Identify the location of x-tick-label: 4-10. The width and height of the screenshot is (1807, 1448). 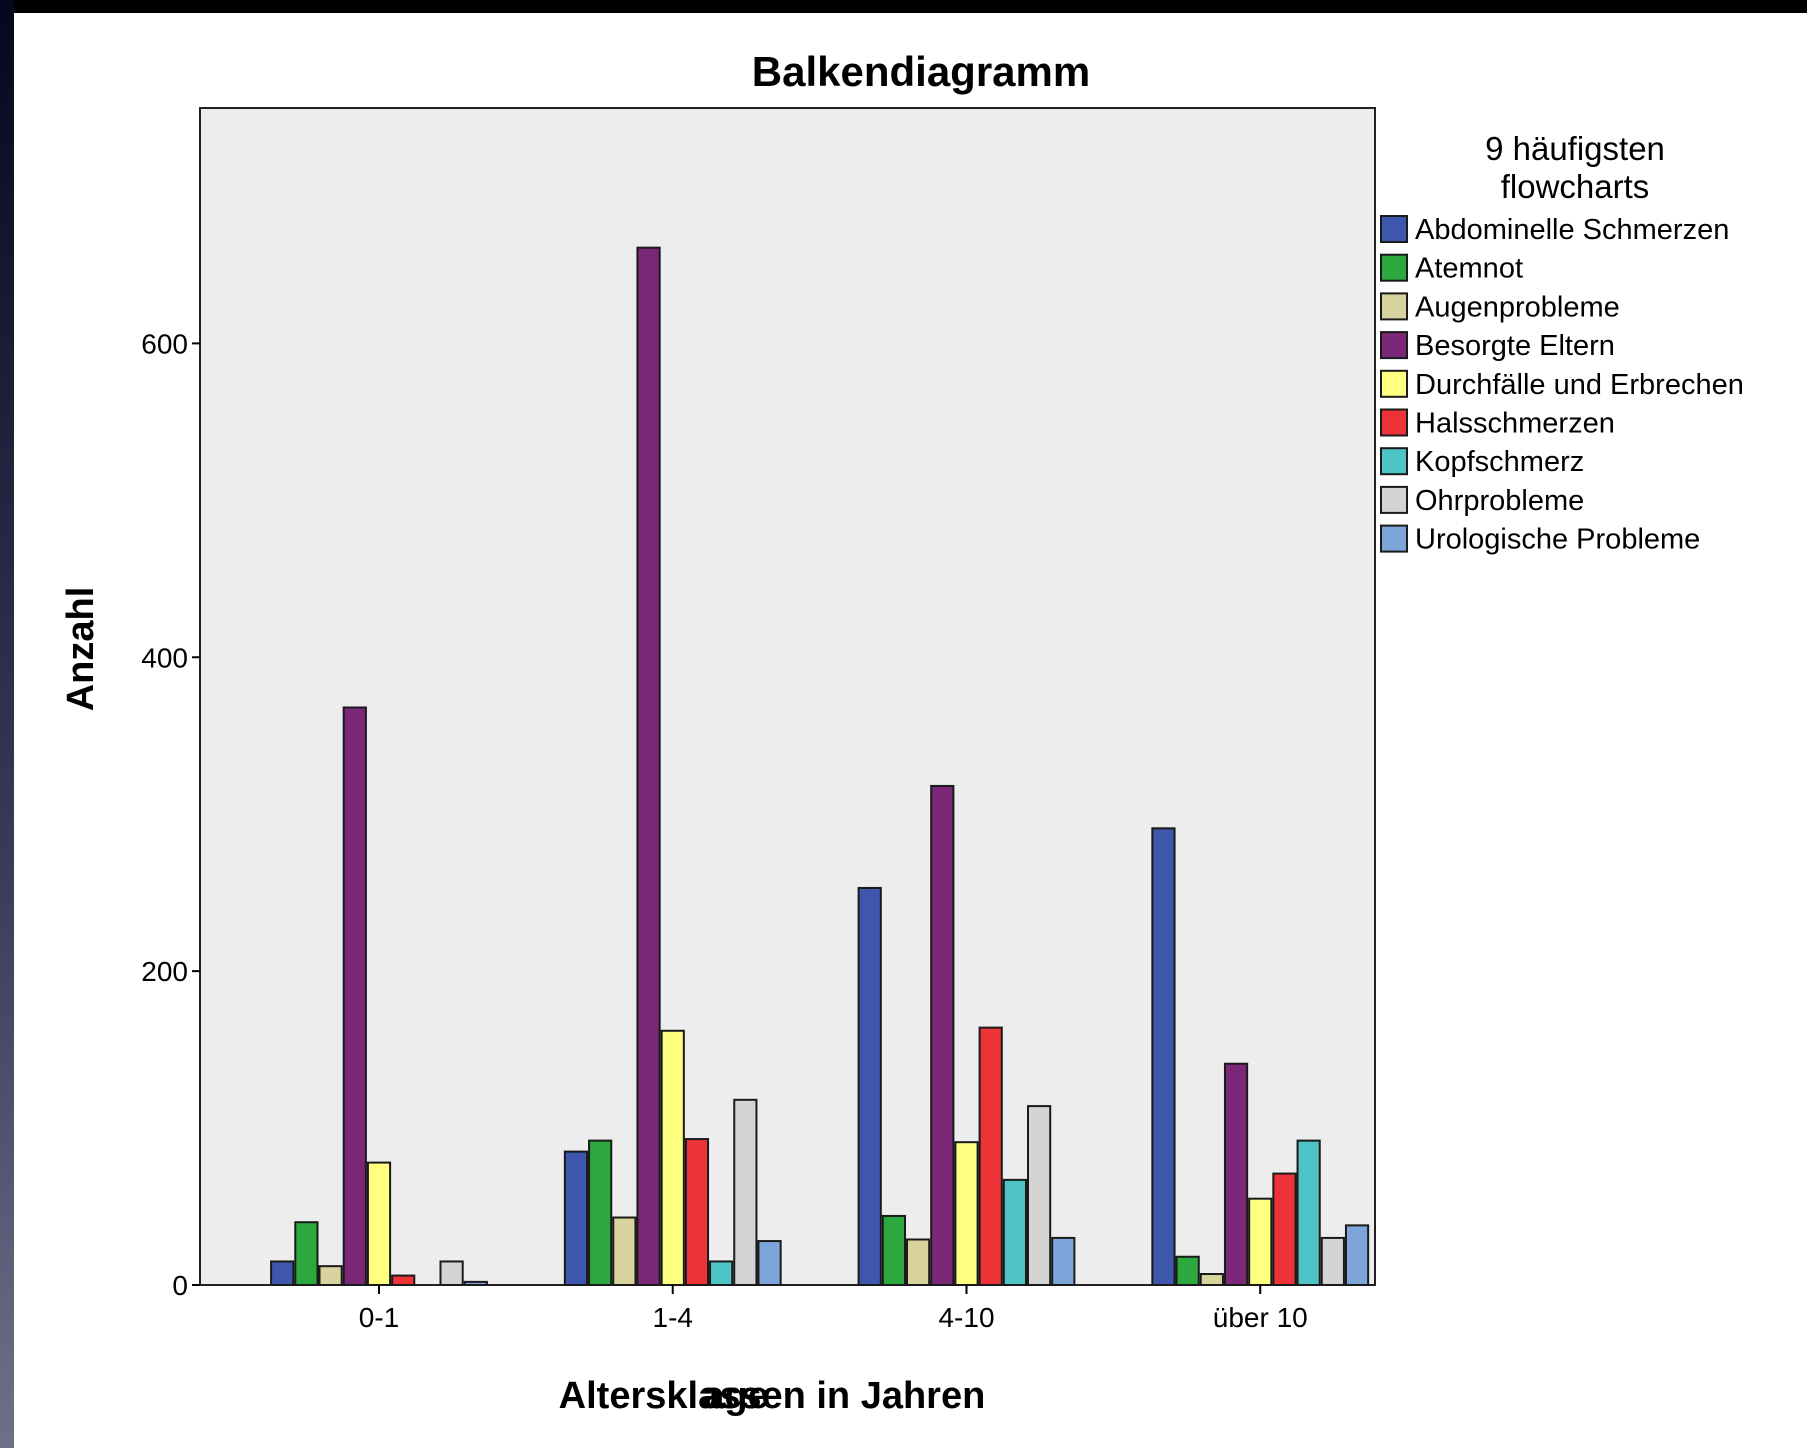
(966, 1317).